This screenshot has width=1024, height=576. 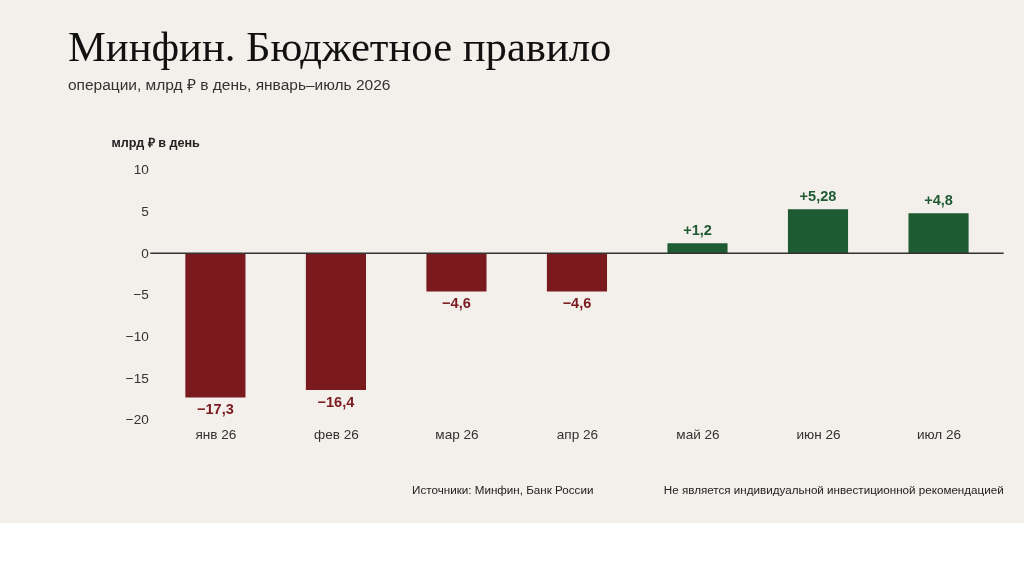 I want to click on x-tick-label: май 26, so click(x=698, y=434).